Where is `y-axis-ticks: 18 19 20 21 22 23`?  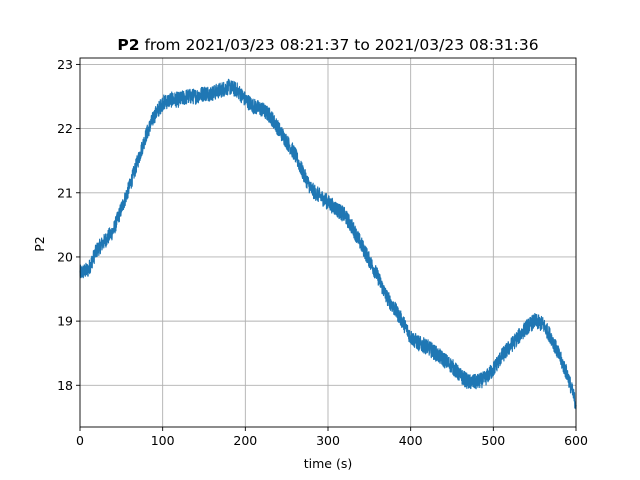 y-axis-ticks: 18 19 20 21 22 23 is located at coordinates (68, 225).